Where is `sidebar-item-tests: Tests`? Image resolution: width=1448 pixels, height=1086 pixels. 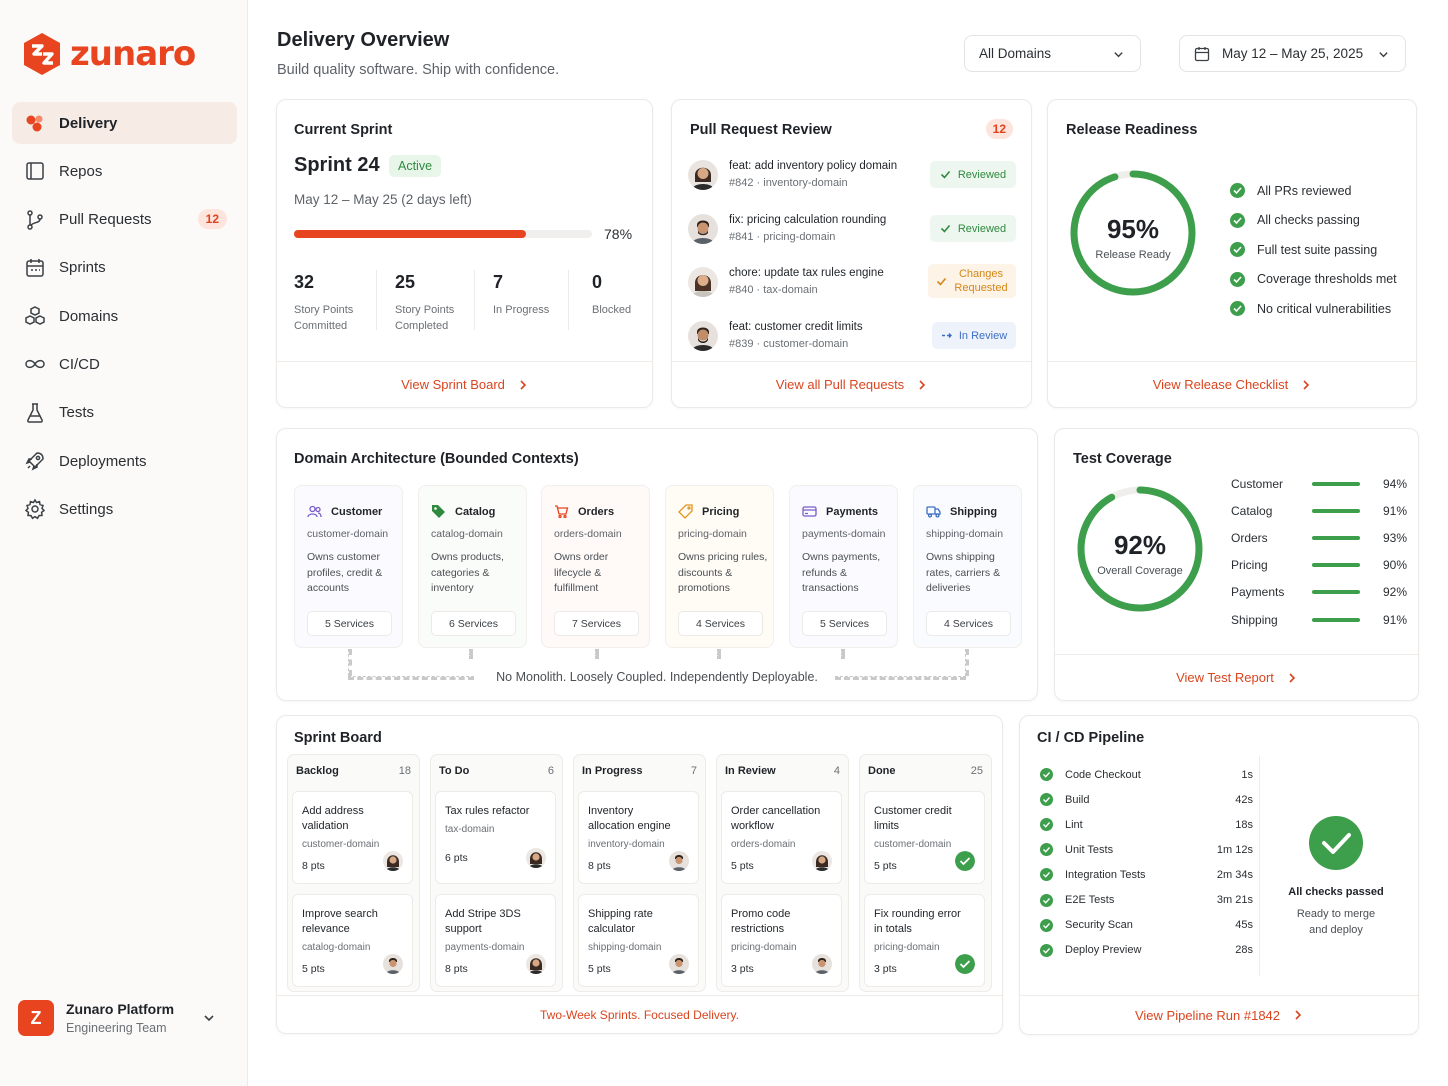 sidebar-item-tests: Tests is located at coordinates (124, 413).